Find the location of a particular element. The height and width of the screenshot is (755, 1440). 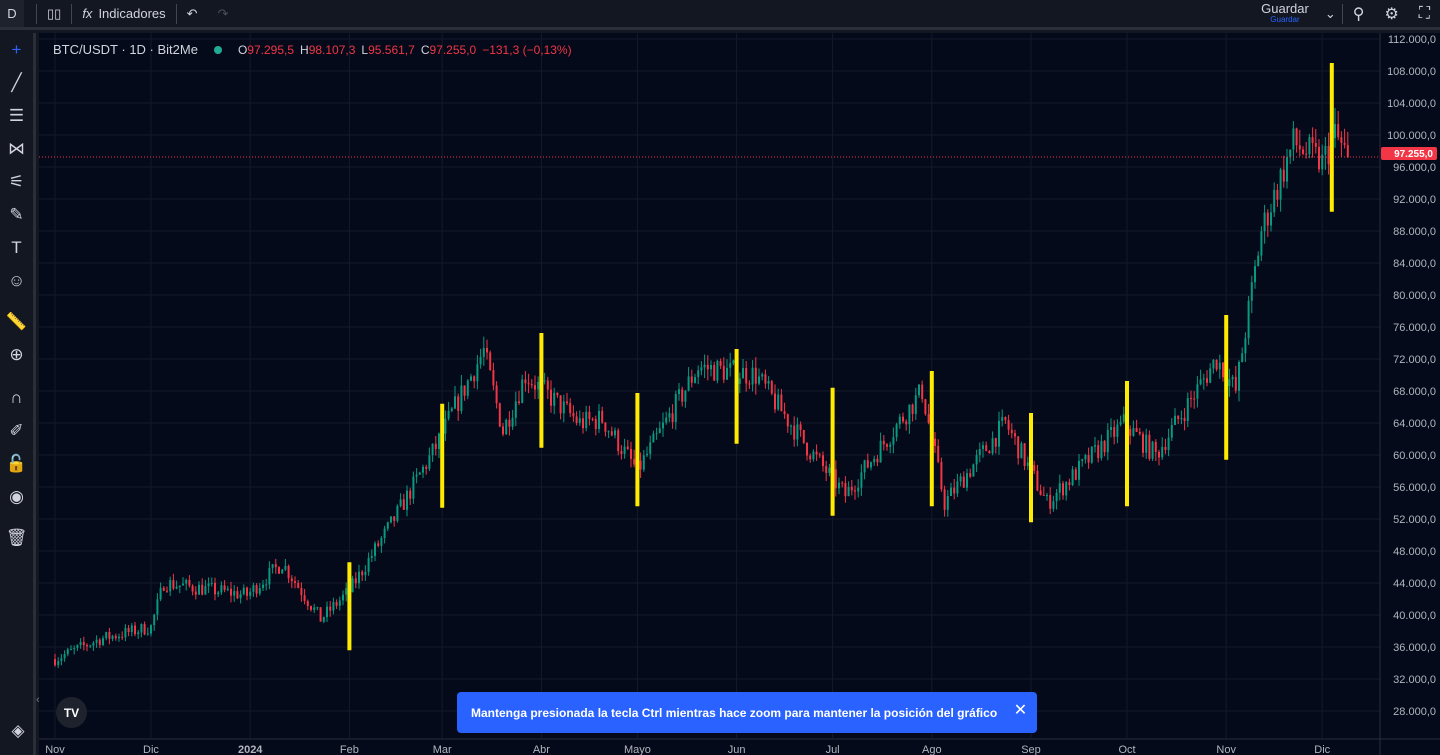

text-icon: T is located at coordinates (16, 247).